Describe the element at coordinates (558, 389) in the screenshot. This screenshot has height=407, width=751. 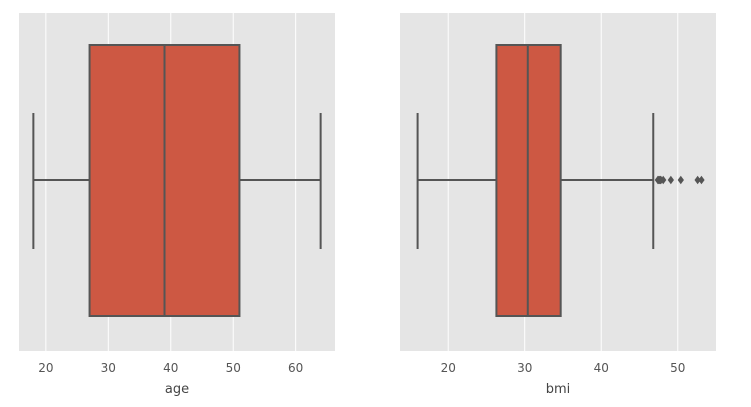
I see `x-axis-label: bmi` at that location.